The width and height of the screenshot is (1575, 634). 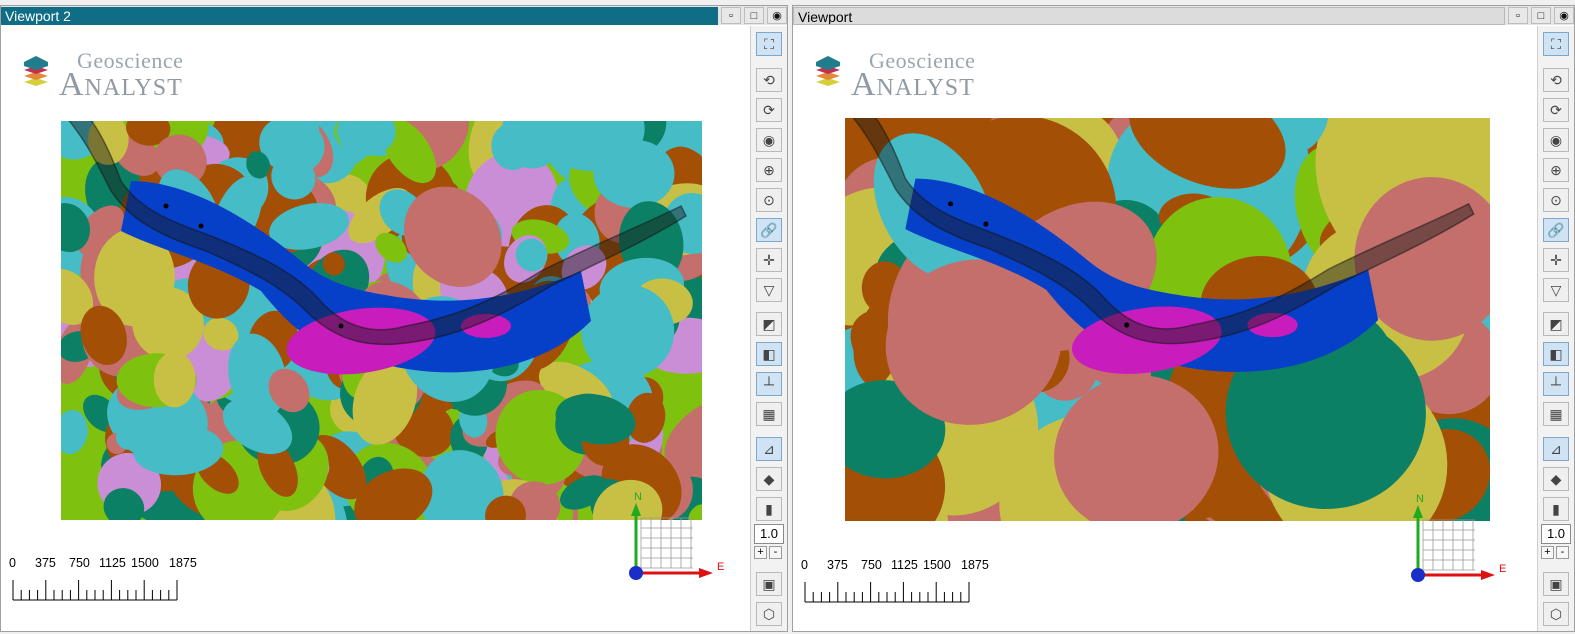 What do you see at coordinates (828, 71) in the screenshot?
I see `logo-layers-icon` at bounding box center [828, 71].